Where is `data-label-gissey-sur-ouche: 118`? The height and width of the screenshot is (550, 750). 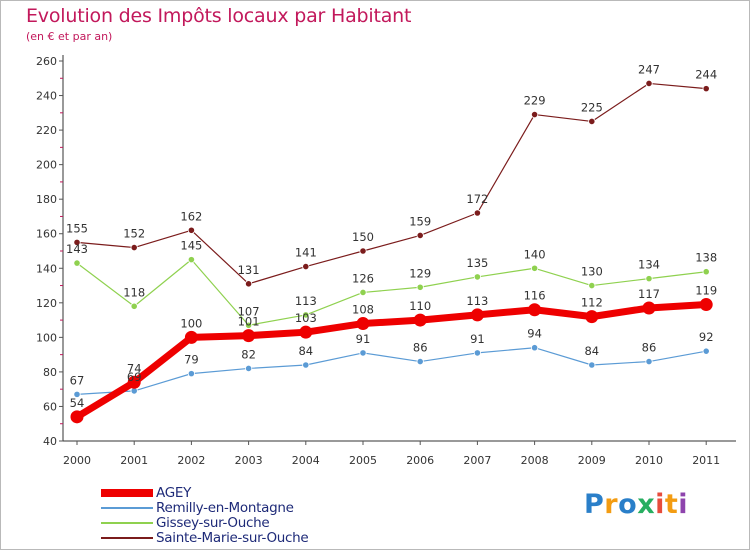 data-label-gissey-sur-ouche: 118 is located at coordinates (134, 292).